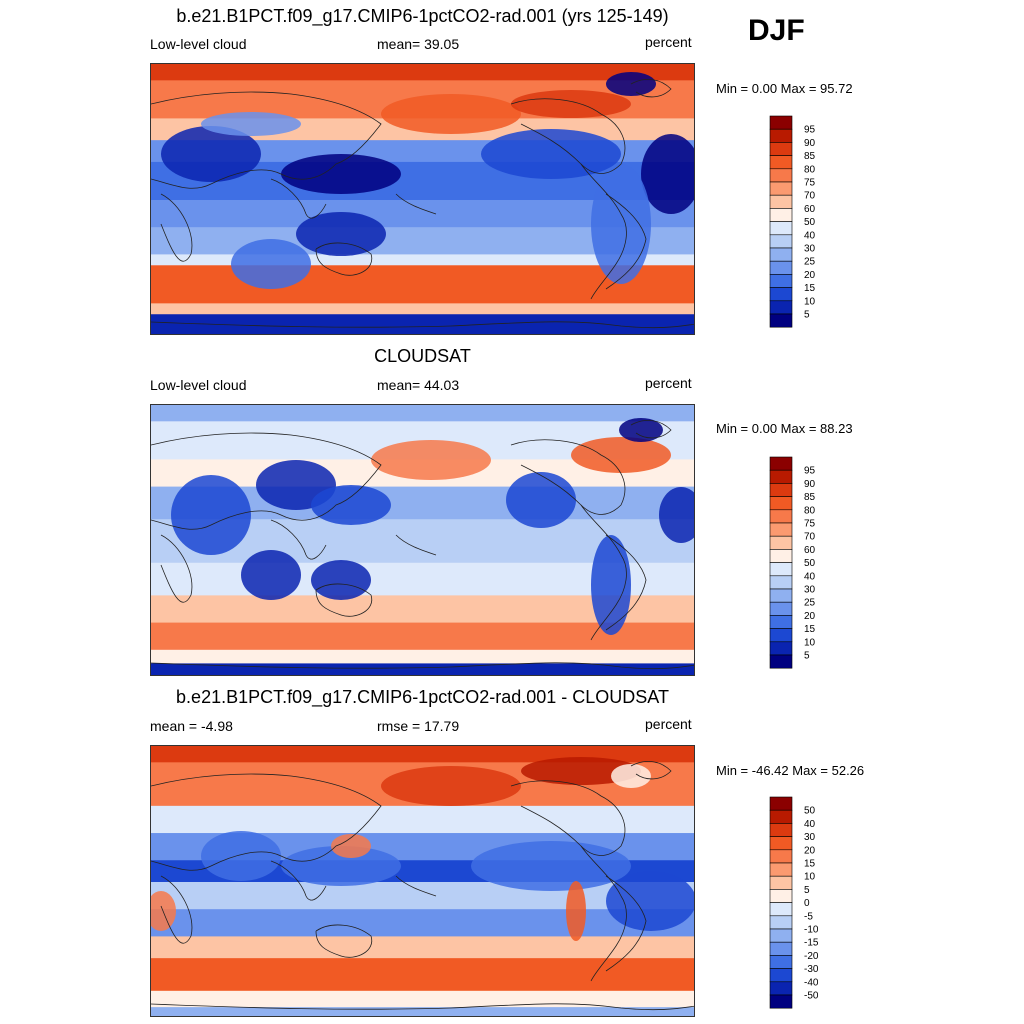 The width and height of the screenshot is (1024, 1024). What do you see at coordinates (811, 996) in the screenshot?
I see `colorbar-tick-label: -50` at bounding box center [811, 996].